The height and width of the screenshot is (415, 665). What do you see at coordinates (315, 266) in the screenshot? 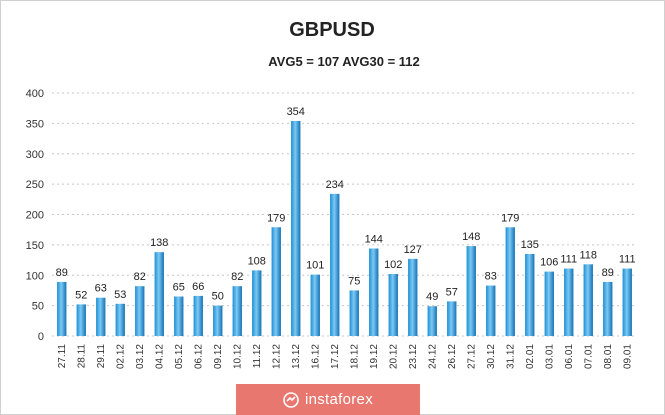
I see `data-label: 101` at bounding box center [315, 266].